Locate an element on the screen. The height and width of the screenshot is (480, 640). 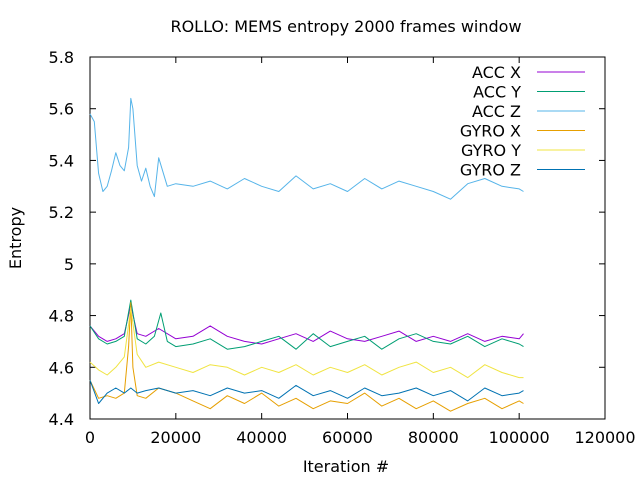
series-line-acc-z is located at coordinates (306, 148).